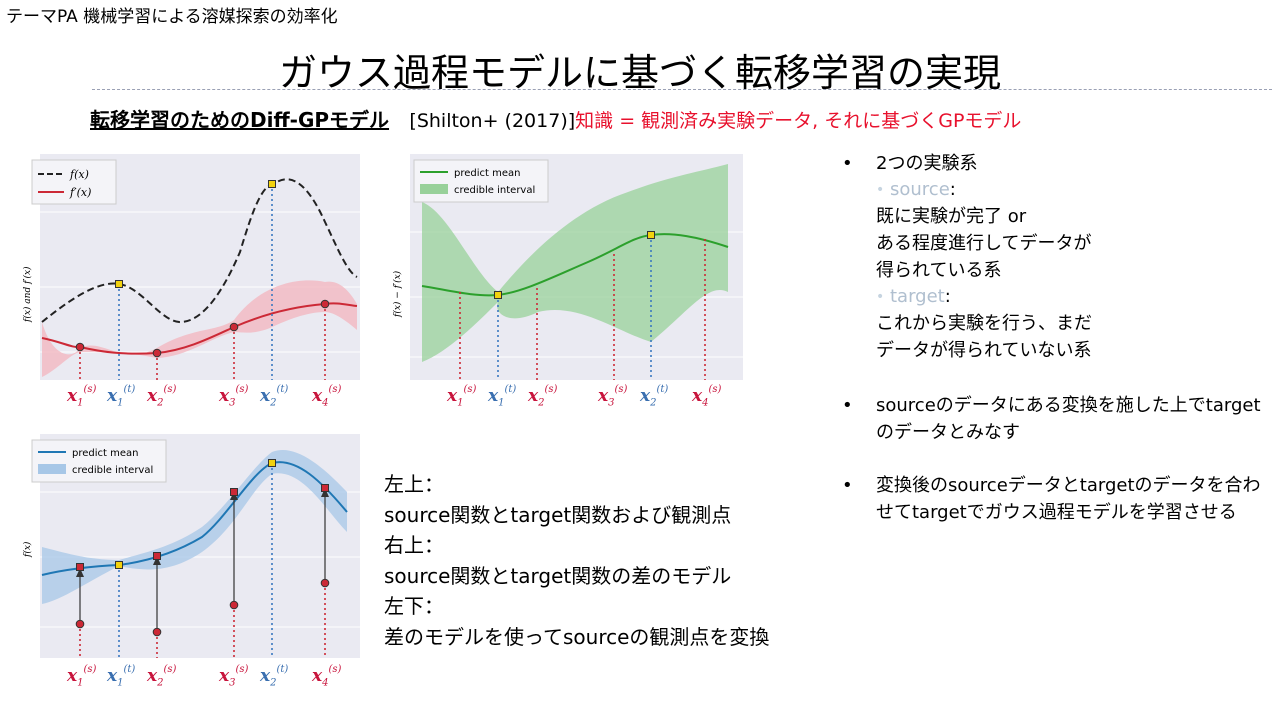  Describe the element at coordinates (1059, 190) in the screenshot. I see `sub-bullet-source: source:` at that location.